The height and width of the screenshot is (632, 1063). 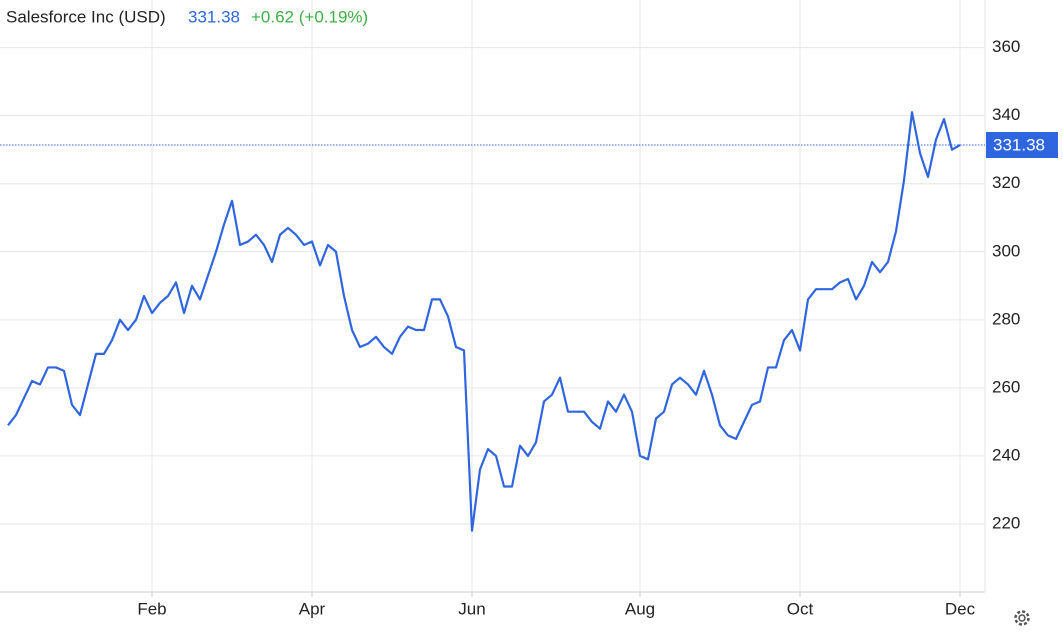 I want to click on price-change: +0.62 (+0.19%), so click(x=309, y=16).